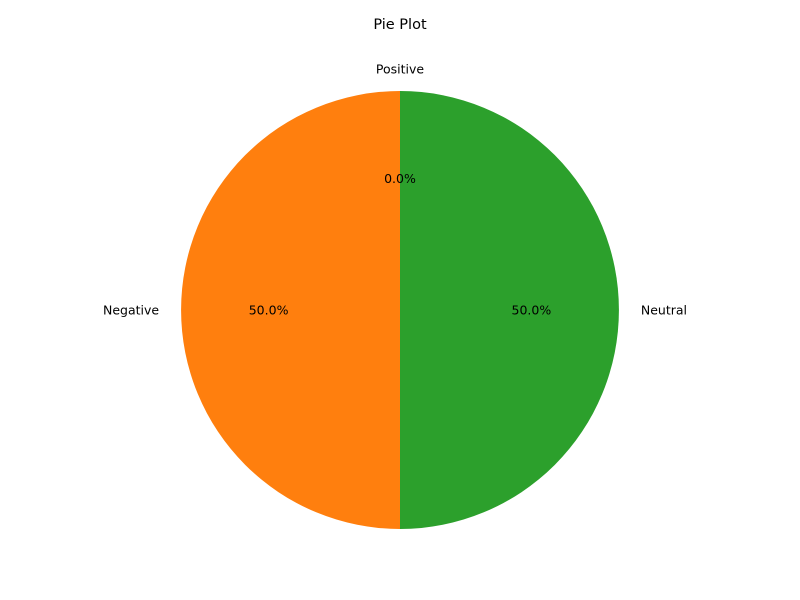 The height and width of the screenshot is (600, 800). What do you see at coordinates (269, 310) in the screenshot?
I see `percent-label-negative: 50.0%` at bounding box center [269, 310].